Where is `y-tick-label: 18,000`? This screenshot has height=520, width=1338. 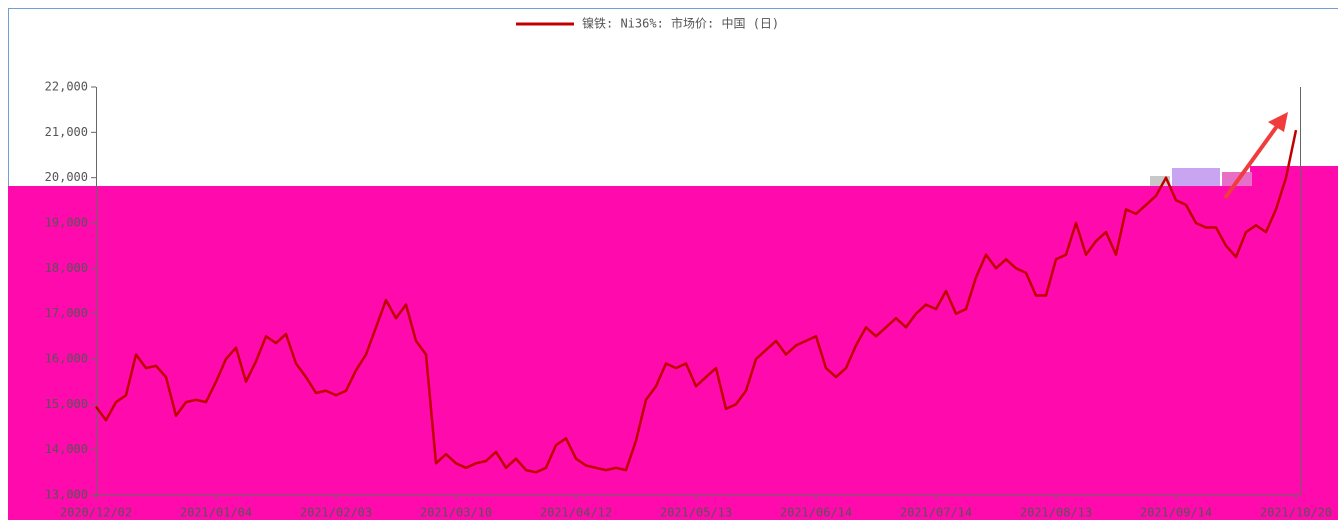
y-tick-label: 18,000 is located at coordinates (66, 268).